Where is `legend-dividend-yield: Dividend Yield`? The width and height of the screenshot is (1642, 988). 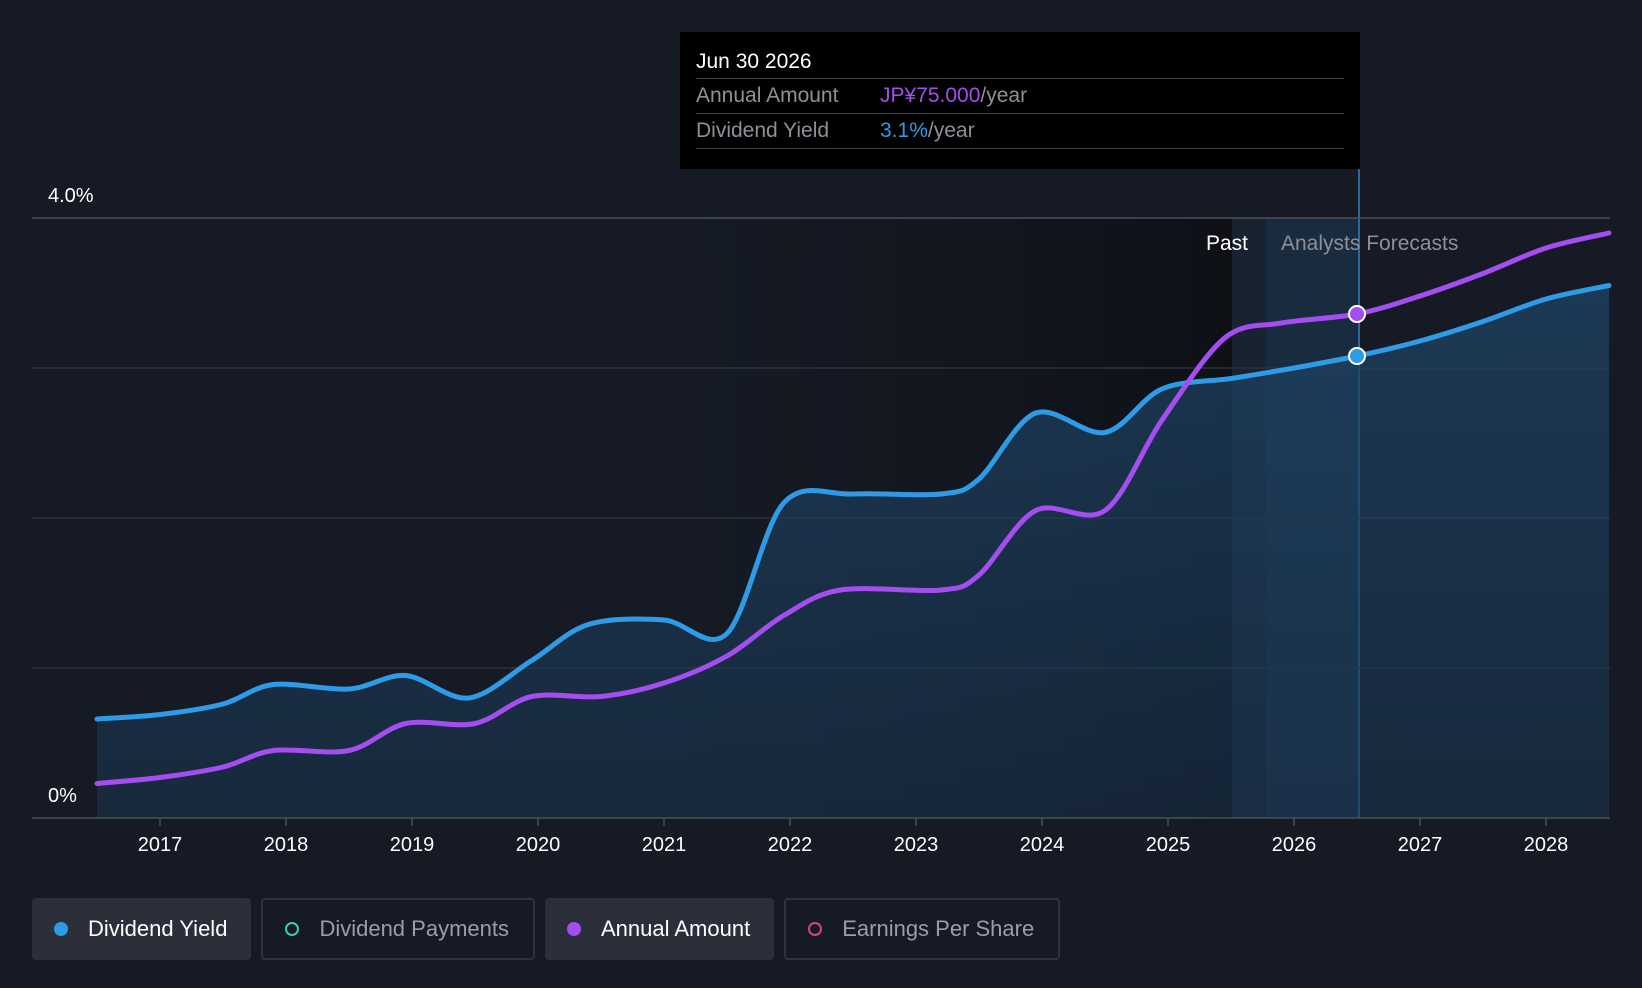
legend-dividend-yield: Dividend Yield is located at coordinates (142, 929).